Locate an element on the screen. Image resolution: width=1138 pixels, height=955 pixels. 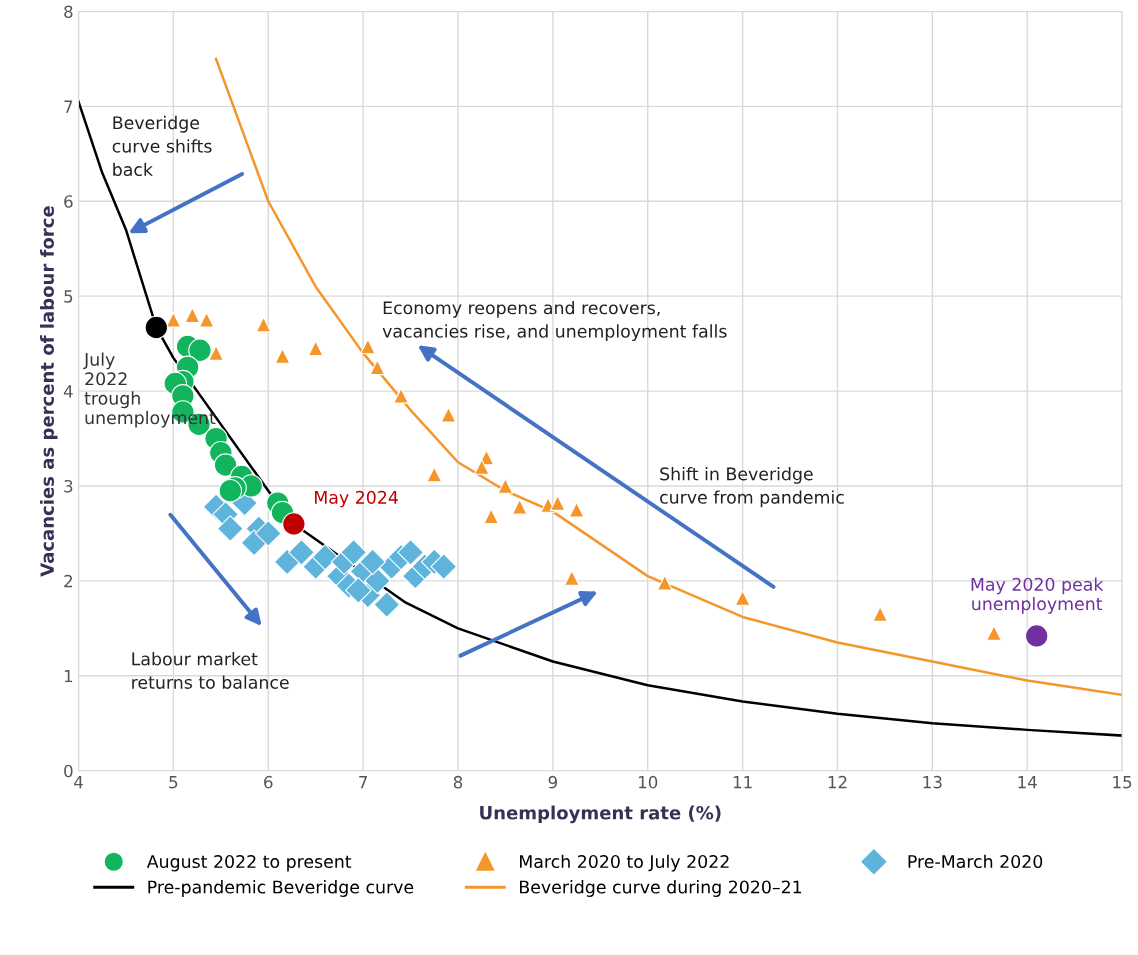
x-tick-label: 6 is located at coordinates (268, 782).